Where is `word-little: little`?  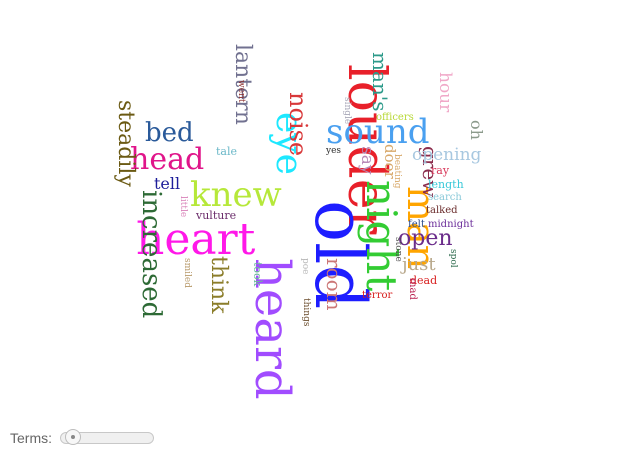
word-little: little is located at coordinates (183, 207).